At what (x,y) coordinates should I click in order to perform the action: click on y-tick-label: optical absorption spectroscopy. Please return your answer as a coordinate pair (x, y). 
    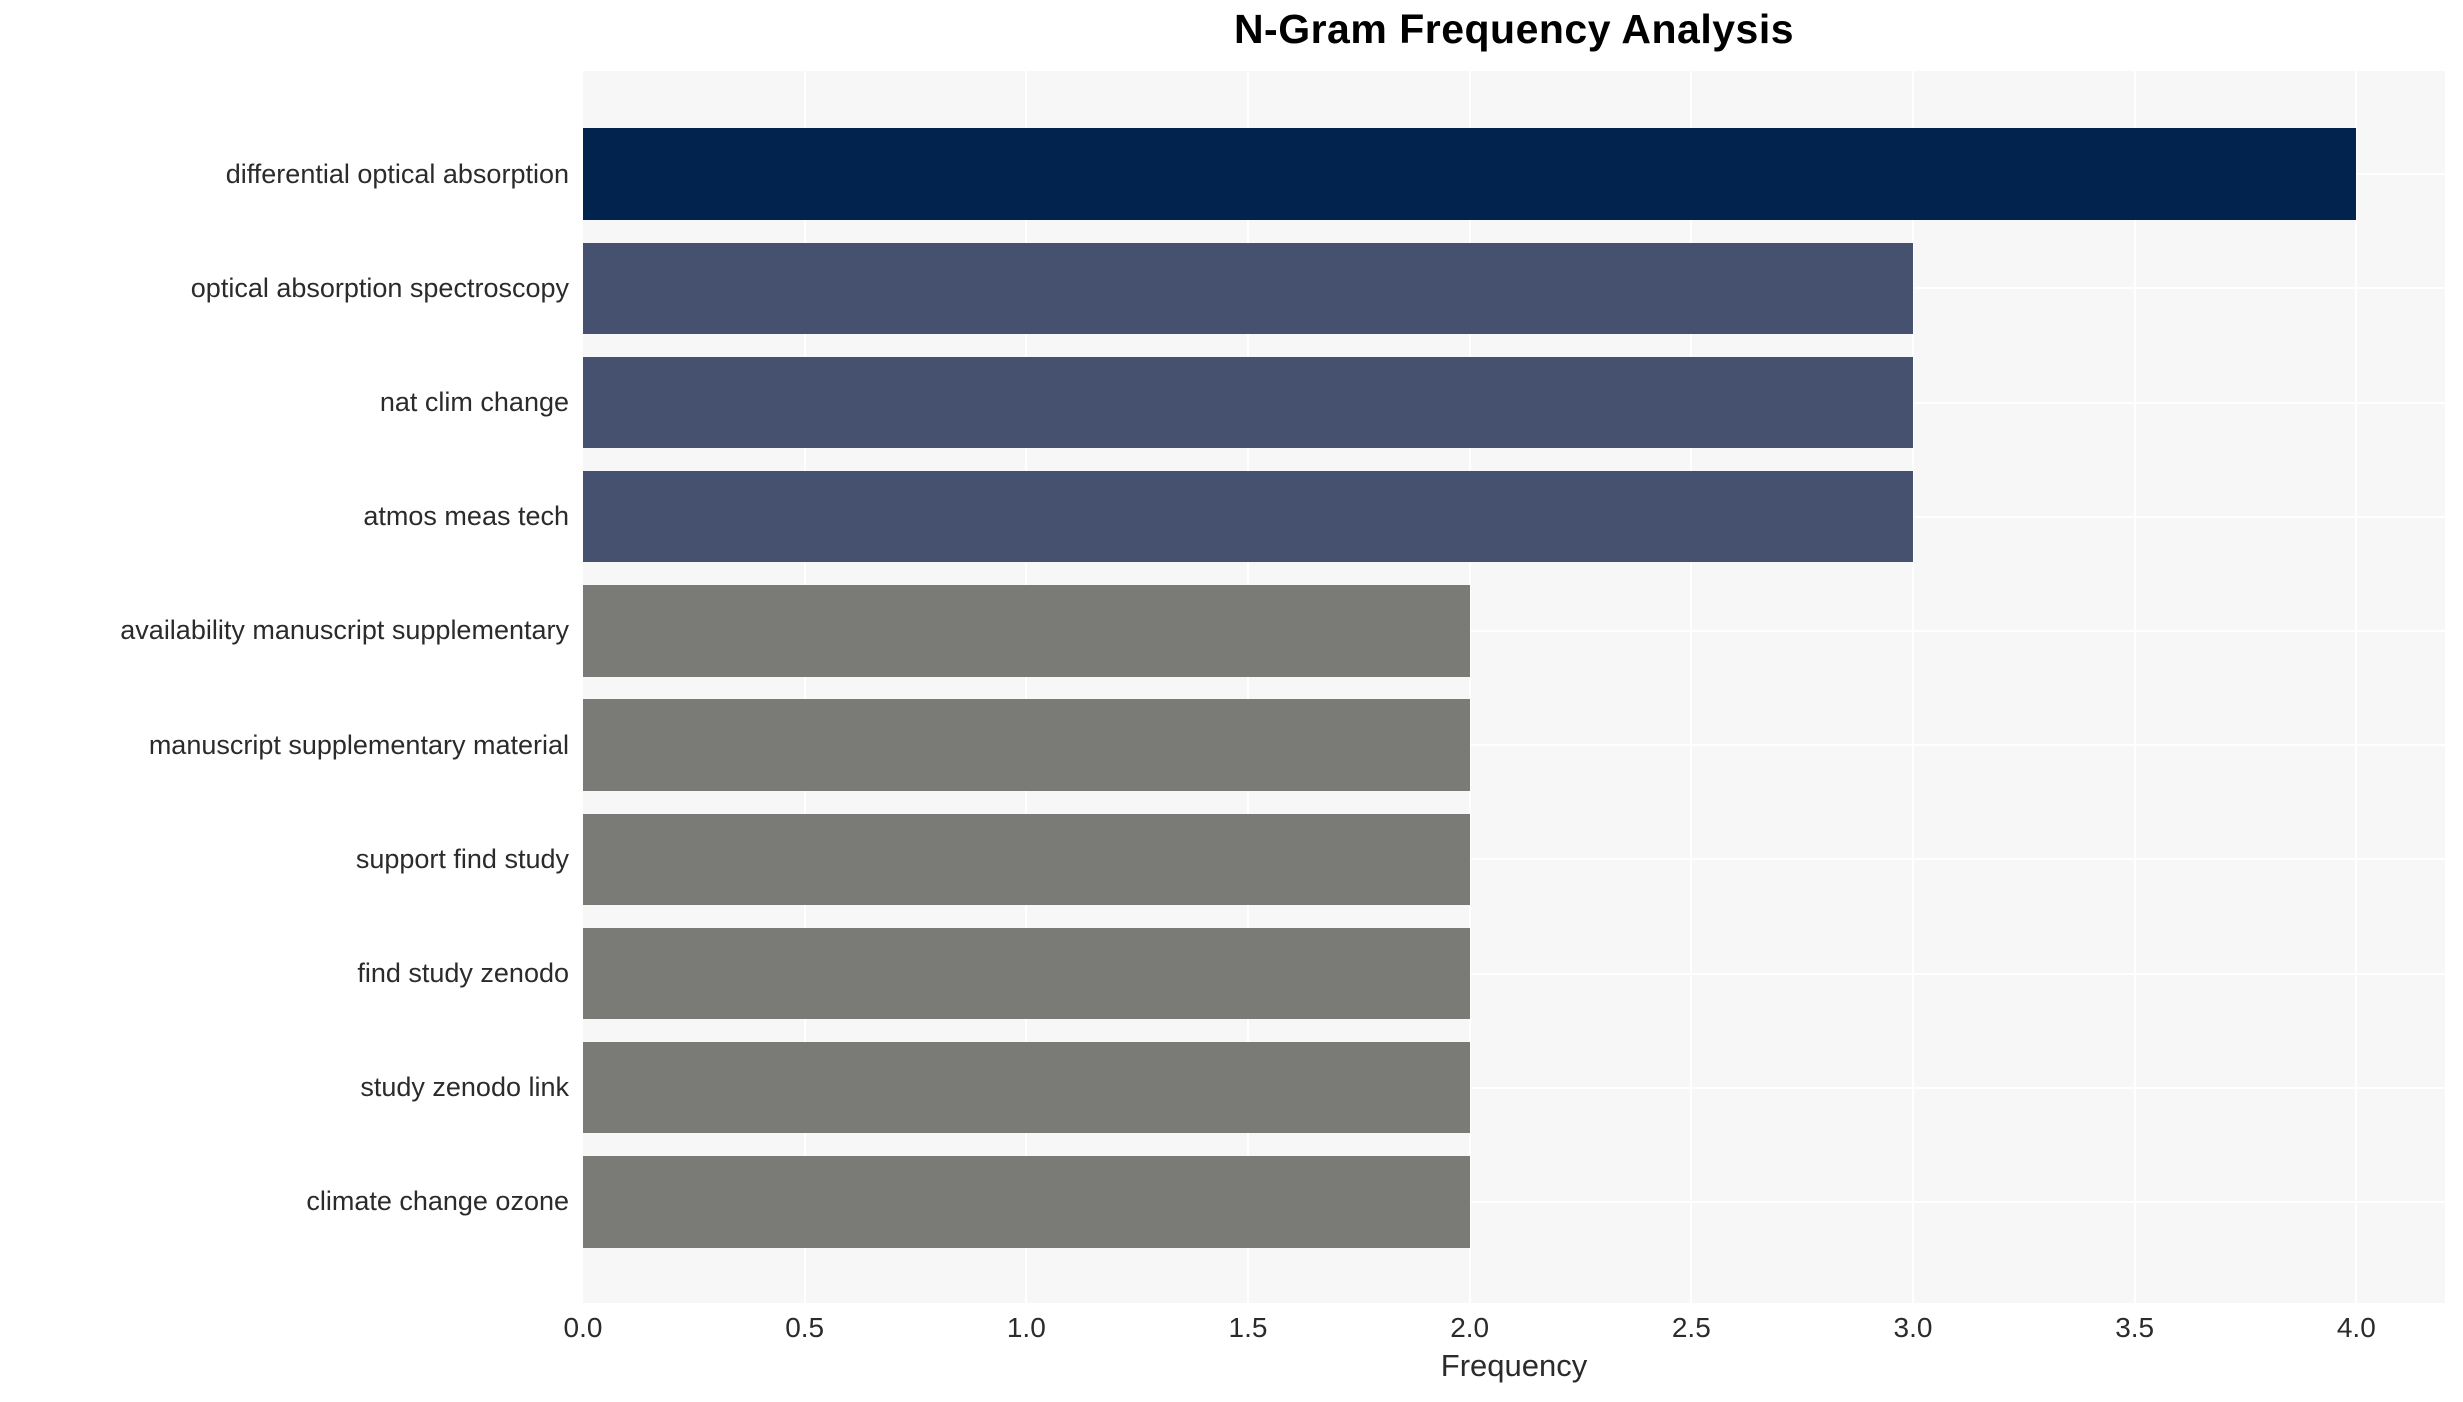
    Looking at the image, I should click on (379, 287).